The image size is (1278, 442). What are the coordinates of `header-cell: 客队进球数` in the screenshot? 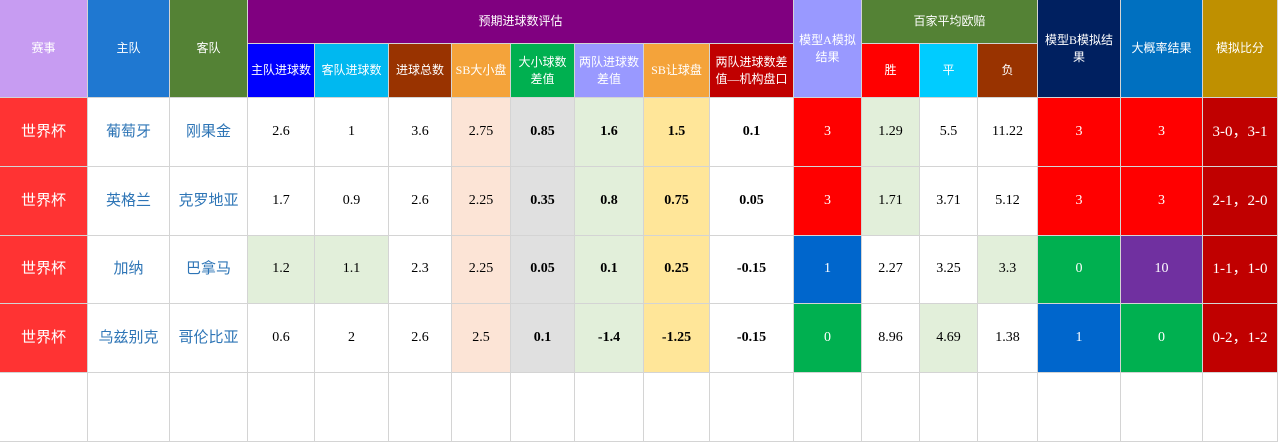 It's located at (352, 71).